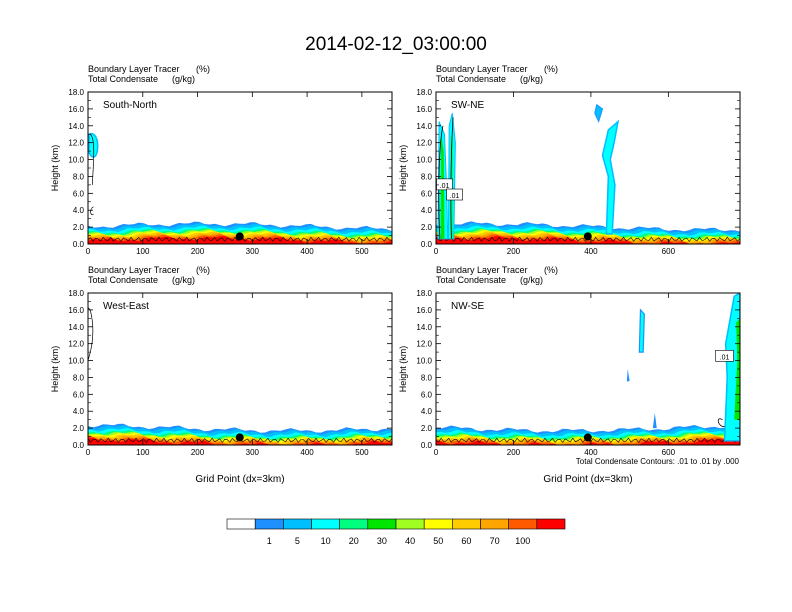  I want to click on panel-name: NW-SE, so click(486, 305).